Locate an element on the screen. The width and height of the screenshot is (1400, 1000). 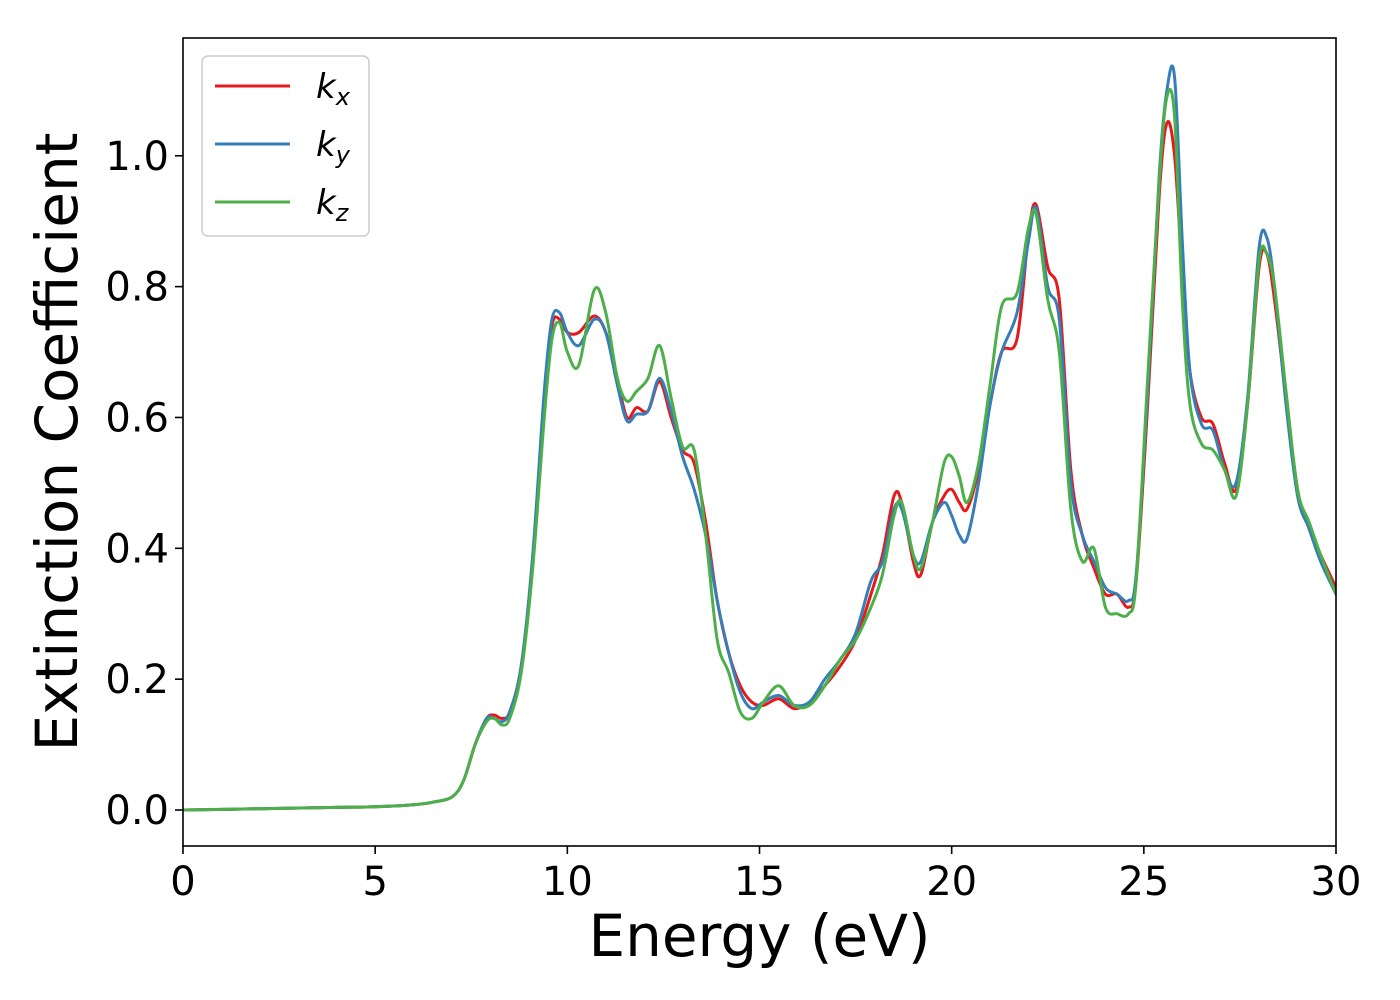
legend-label-subscript: x is located at coordinates (343, 97).